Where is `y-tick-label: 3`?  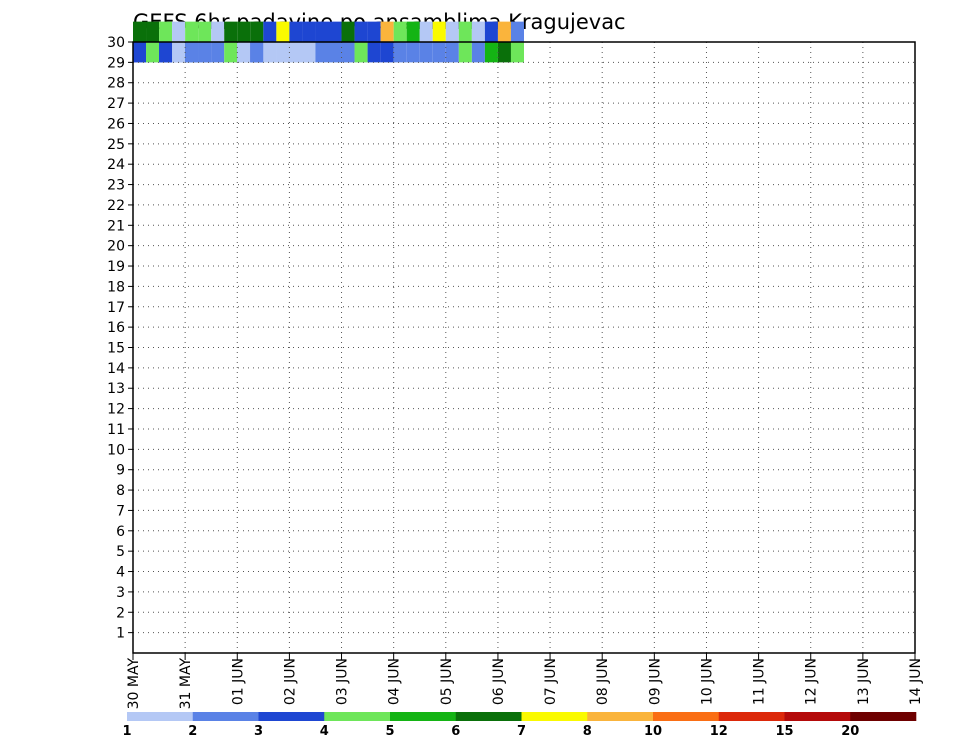 y-tick-label: 3 is located at coordinates (120, 593).